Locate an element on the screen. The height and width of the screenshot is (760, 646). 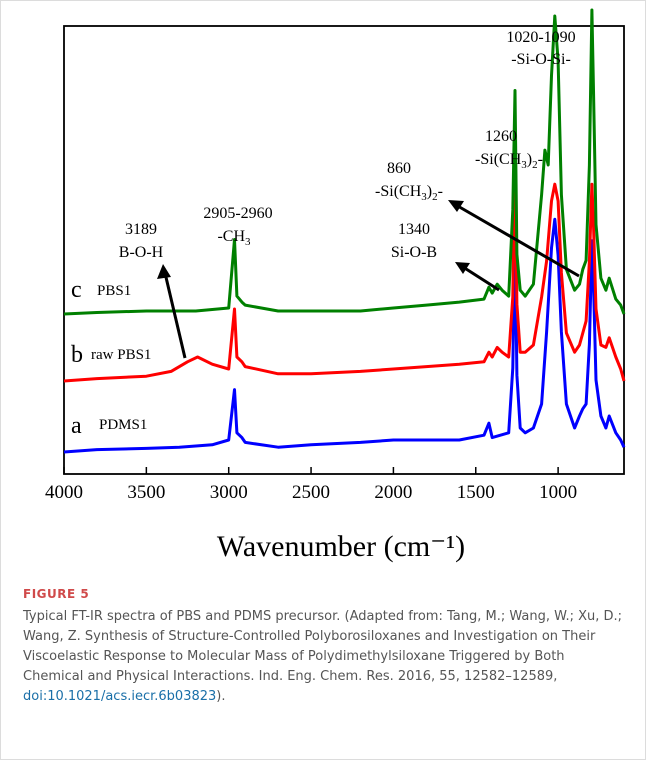
trace-letter: c is located at coordinates (76, 290).